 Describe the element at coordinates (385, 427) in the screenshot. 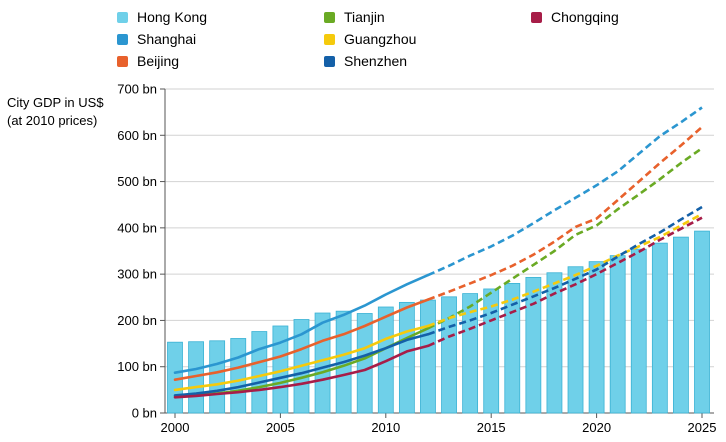

I see `x-tick-label: 2010` at that location.